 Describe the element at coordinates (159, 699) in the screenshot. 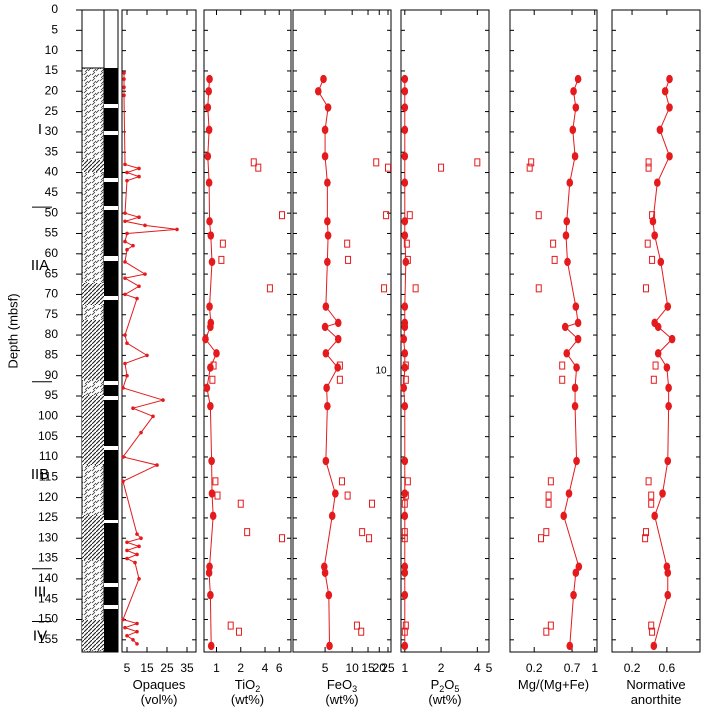

I see `x-axis-label: (vol%)` at that location.